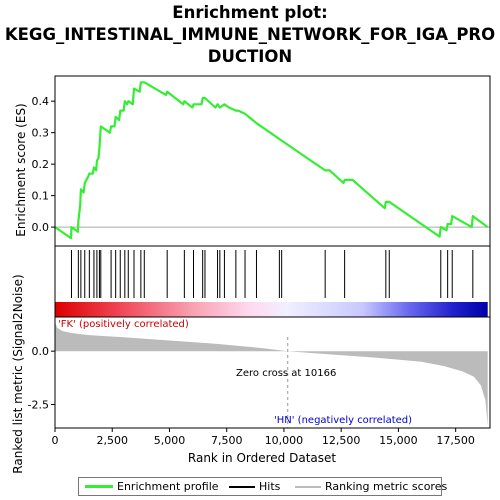  I want to click on x-tick-label-5: 12,500, so click(341, 440).